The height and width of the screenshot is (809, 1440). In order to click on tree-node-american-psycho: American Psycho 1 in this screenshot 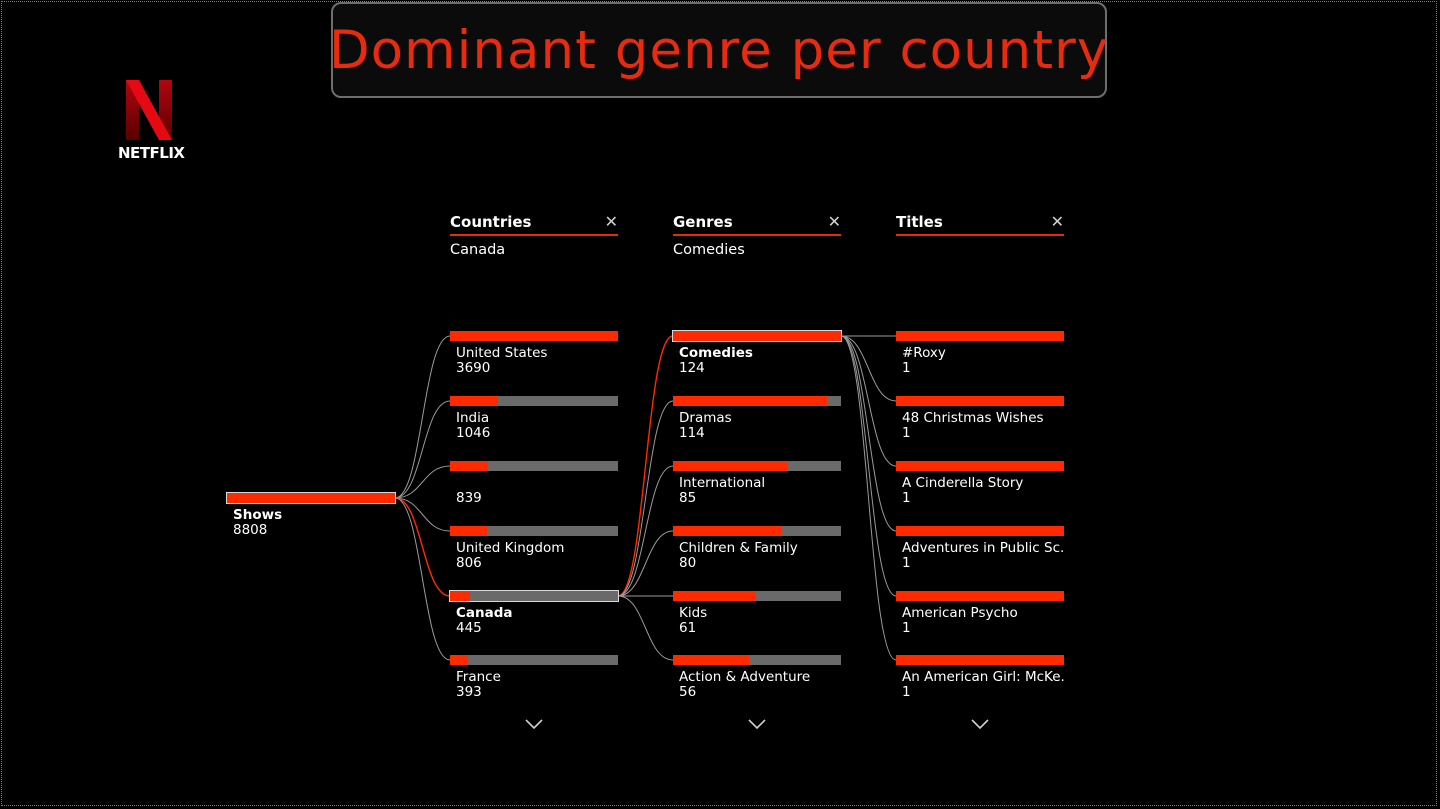, I will do `click(980, 613)`.